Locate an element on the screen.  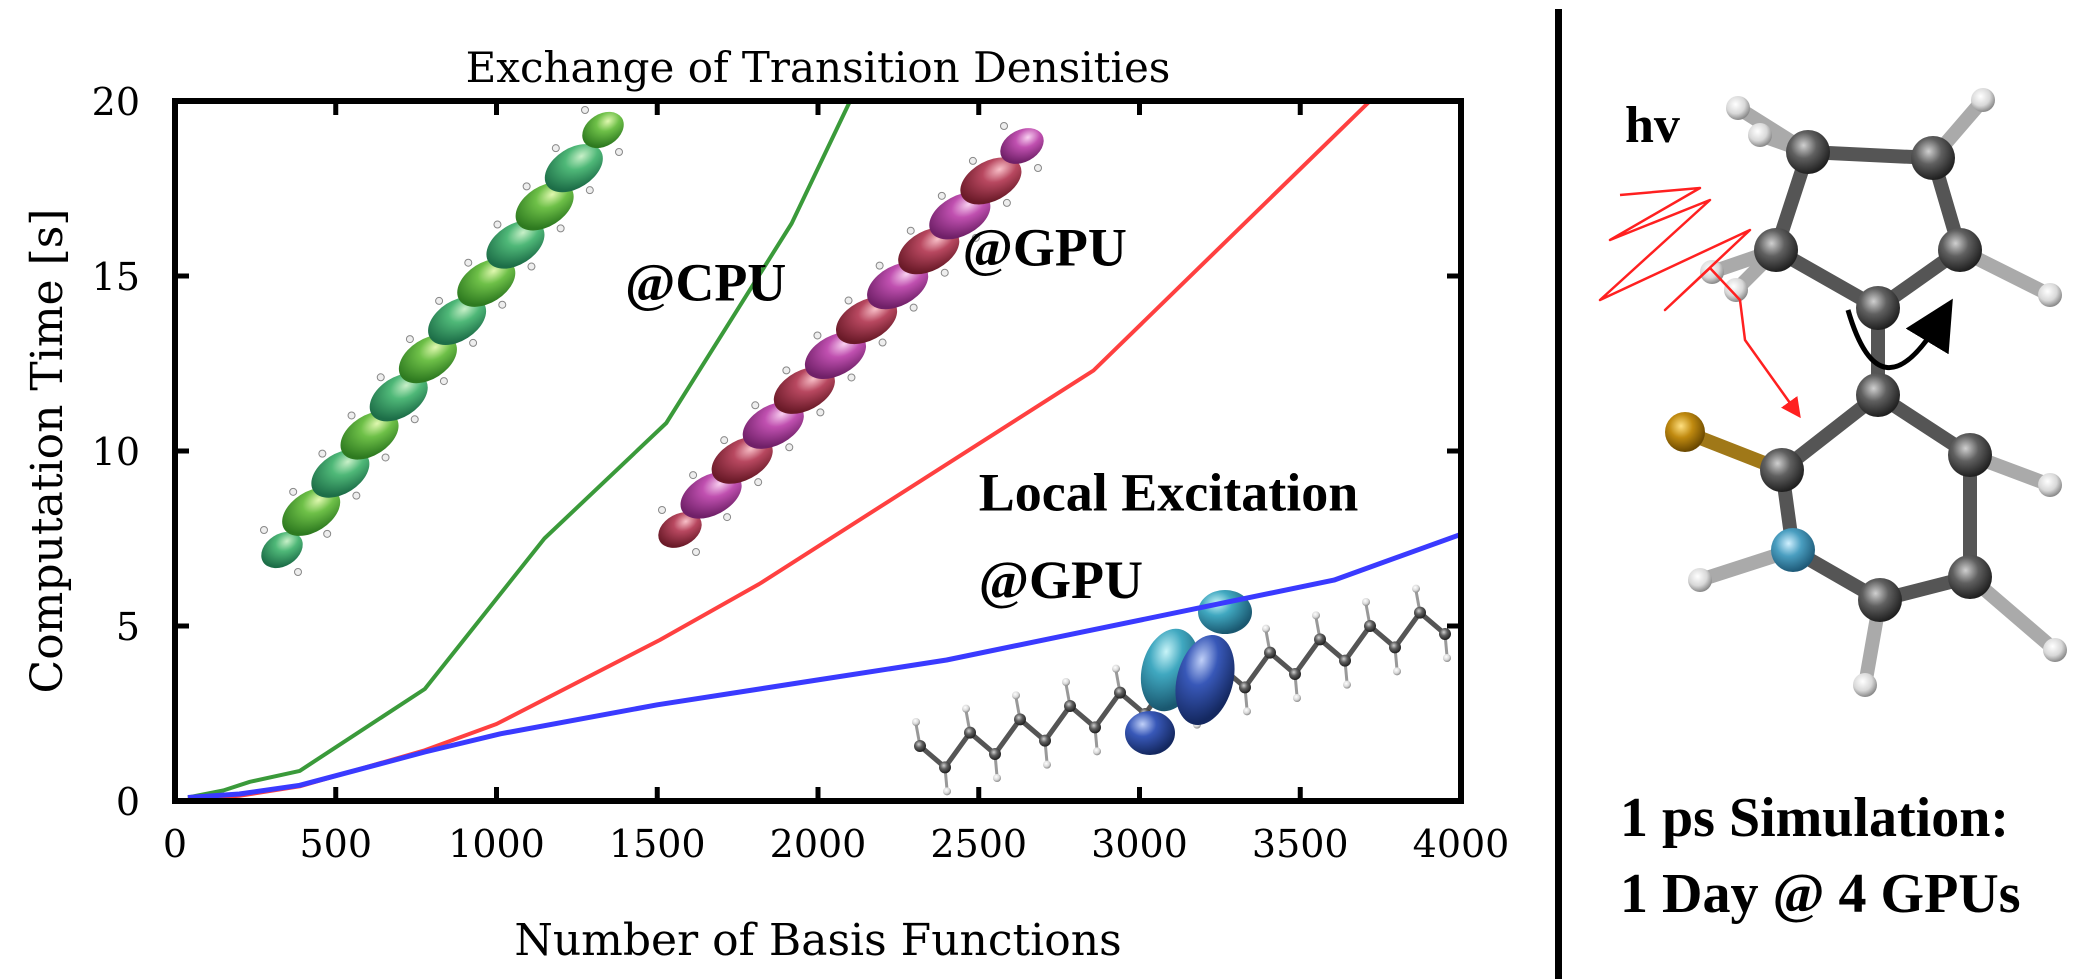
x-tick-label: 3000 is located at coordinates (1139, 844).